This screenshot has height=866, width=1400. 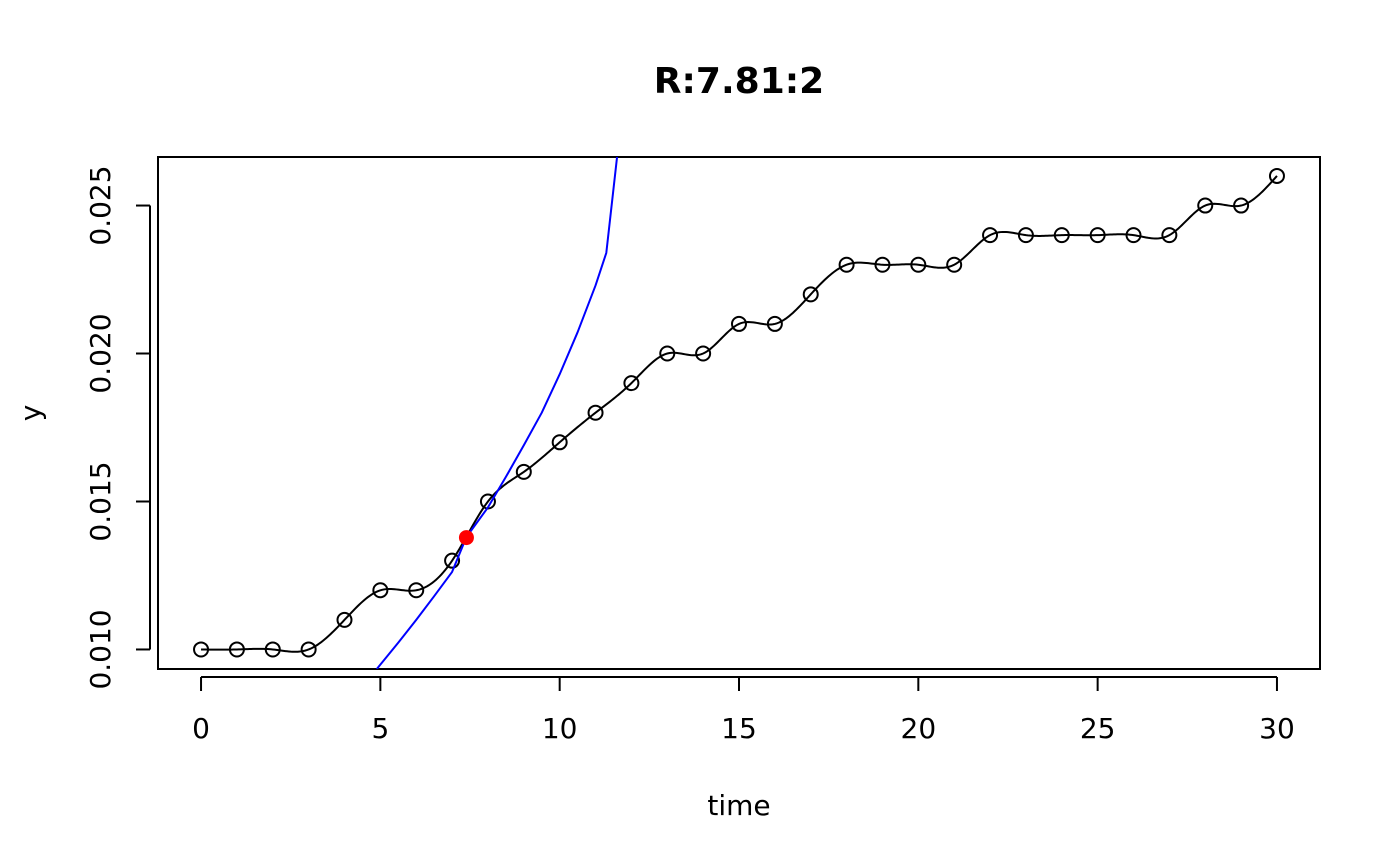 What do you see at coordinates (466, 538) in the screenshot?
I see `highlight-point` at bounding box center [466, 538].